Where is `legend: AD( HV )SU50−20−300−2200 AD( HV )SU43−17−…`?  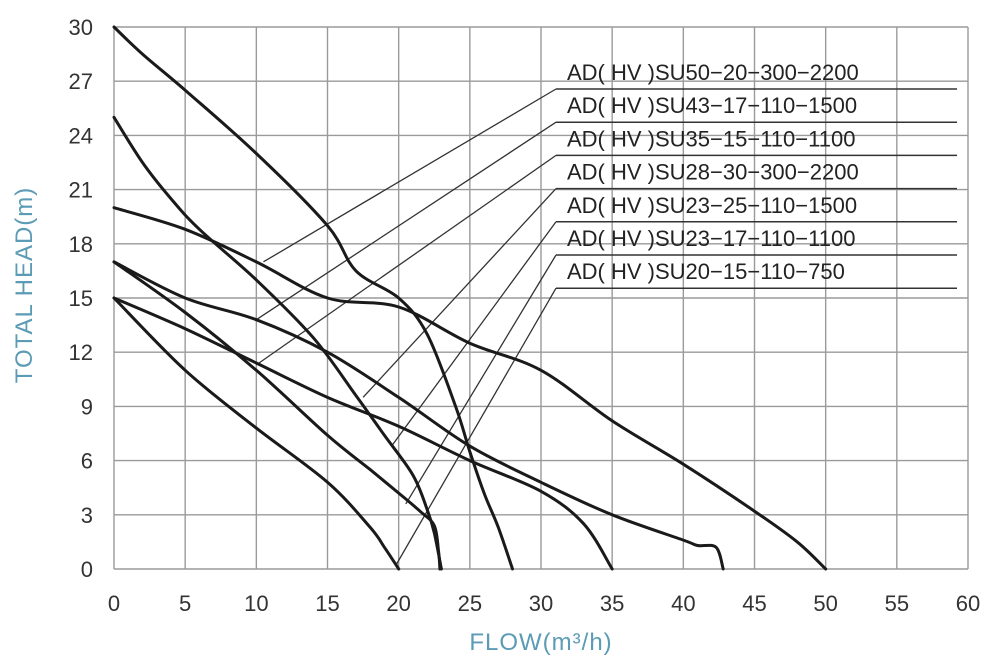
legend: AD( HV )SU50−20−300−2200 AD( HV )SU43−17−… is located at coordinates (756, 174).